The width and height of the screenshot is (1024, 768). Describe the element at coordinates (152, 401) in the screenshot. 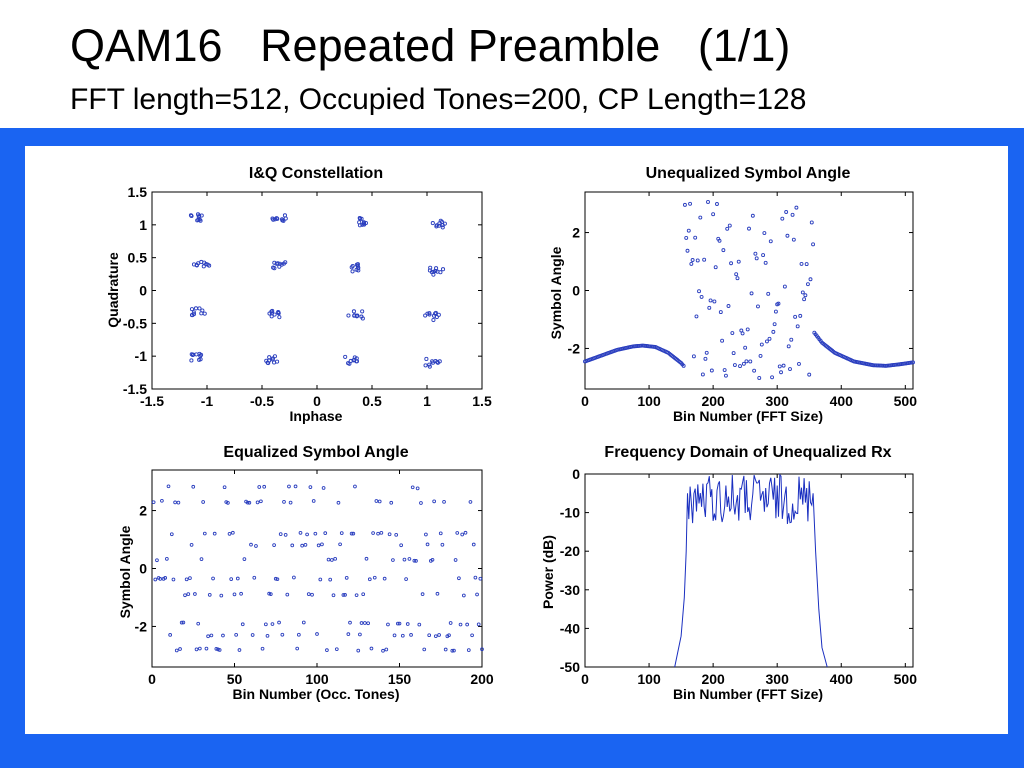

I see `x-tick-label: -1.5` at that location.